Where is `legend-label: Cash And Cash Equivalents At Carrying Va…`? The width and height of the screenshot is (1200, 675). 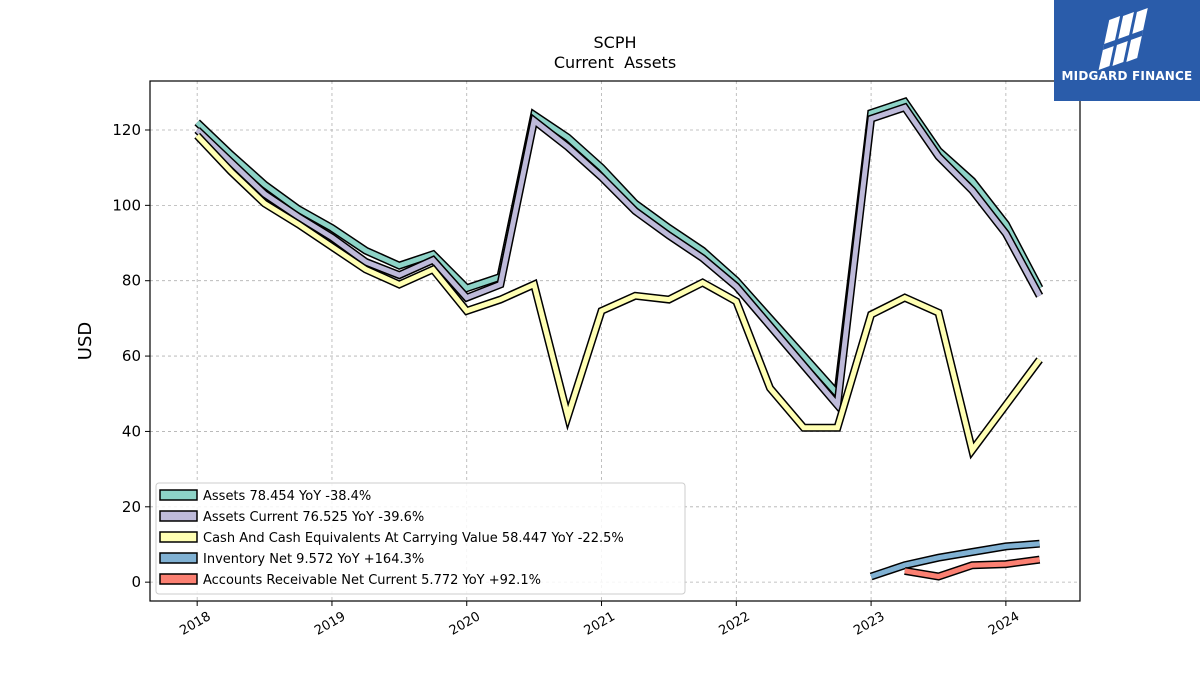
legend-label: Cash And Cash Equivalents At Carrying Va… is located at coordinates (413, 538).